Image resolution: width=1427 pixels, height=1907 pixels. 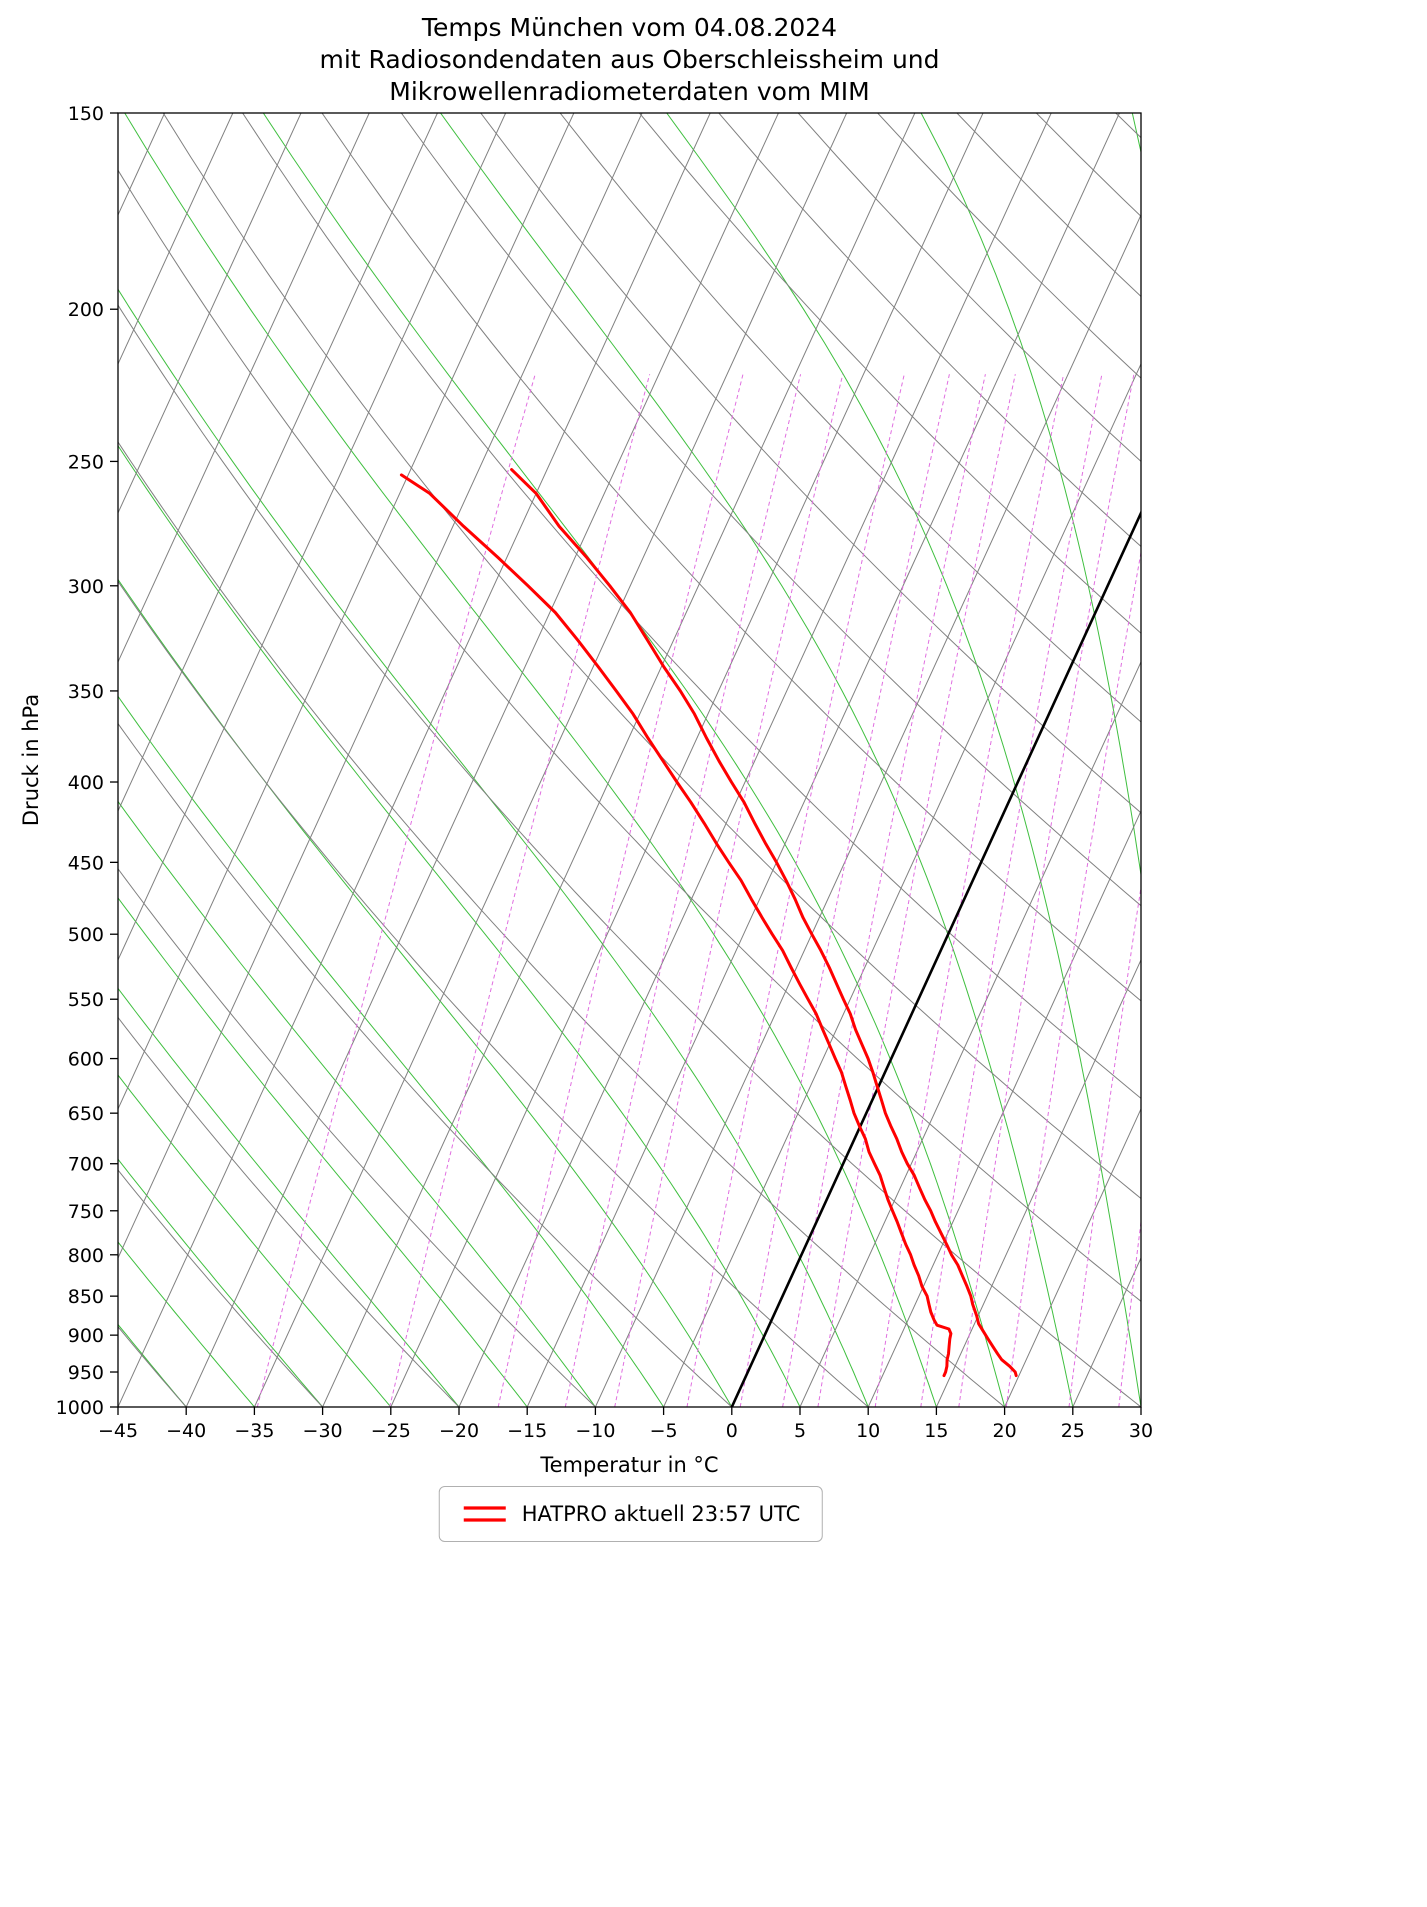 I want to click on legend-label: HATPRO aktuell 23:57 UTC, so click(x=661, y=1514).